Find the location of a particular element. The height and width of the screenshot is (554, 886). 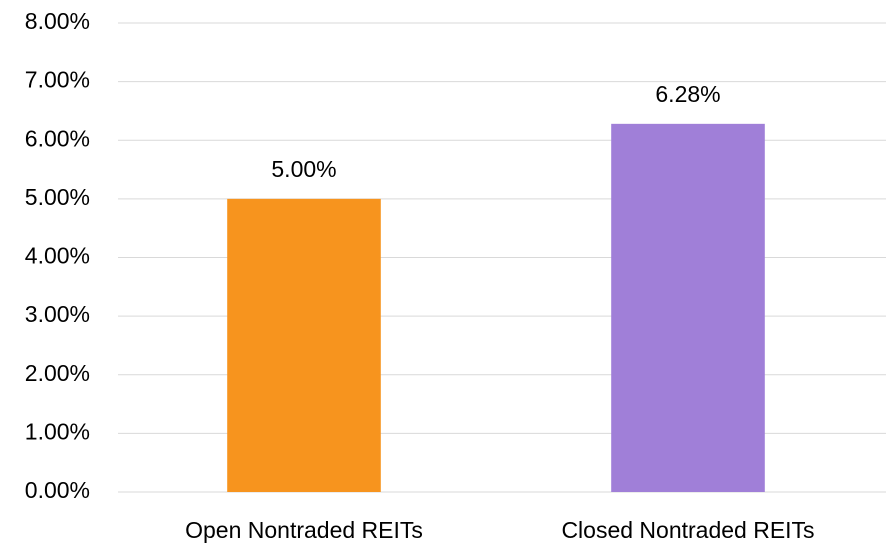

y-tick-label: 4.00% is located at coordinates (57, 256).